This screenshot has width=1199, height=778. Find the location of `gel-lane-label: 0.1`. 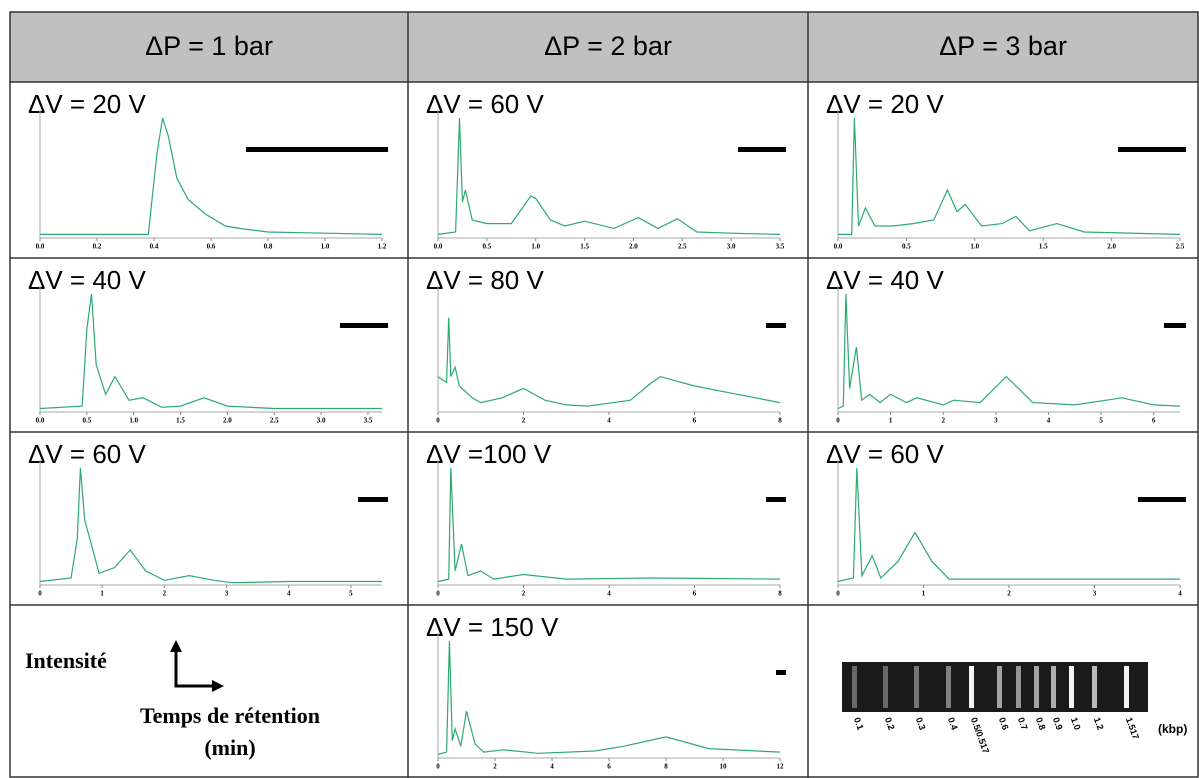

gel-lane-label: 0.1 is located at coordinates (859, 723).